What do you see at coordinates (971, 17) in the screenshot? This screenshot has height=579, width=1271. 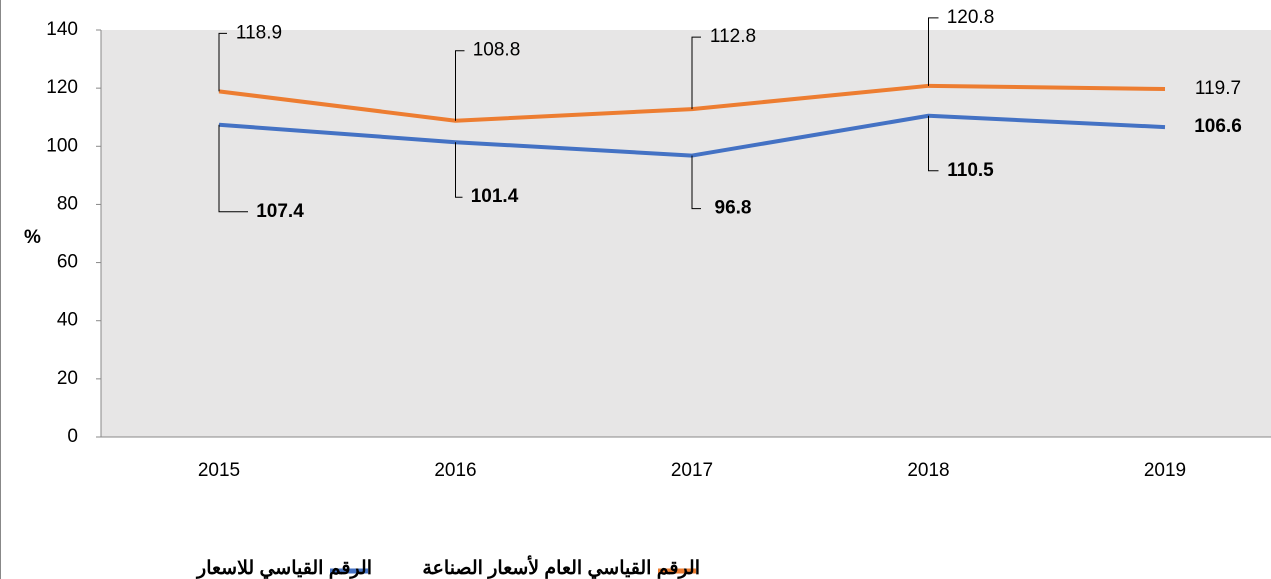 I see `data-label: 120.8` at bounding box center [971, 17].